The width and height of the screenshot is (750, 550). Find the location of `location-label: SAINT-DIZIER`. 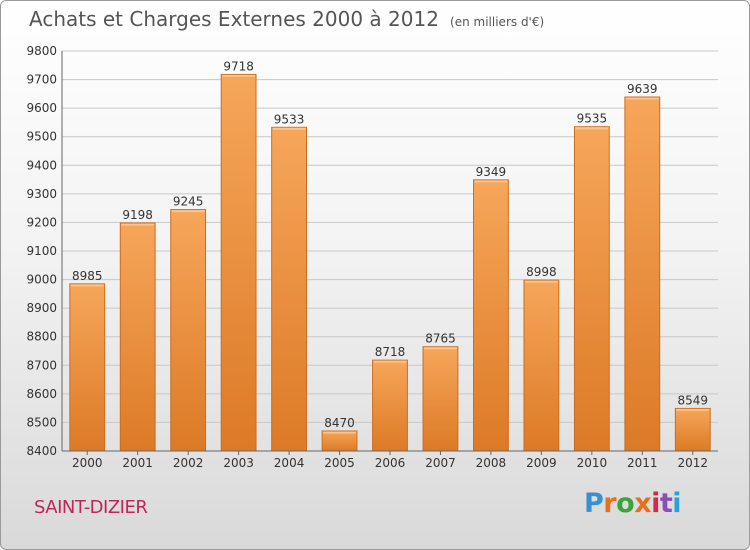

location-label: SAINT-DIZIER is located at coordinates (91, 507).